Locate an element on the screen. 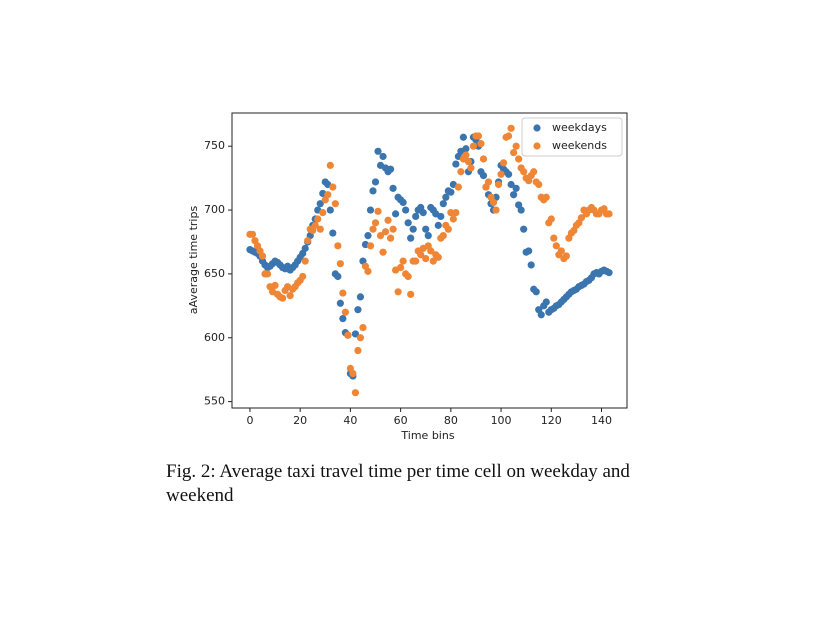  y-tick-label: 750 is located at coordinates (214, 145).